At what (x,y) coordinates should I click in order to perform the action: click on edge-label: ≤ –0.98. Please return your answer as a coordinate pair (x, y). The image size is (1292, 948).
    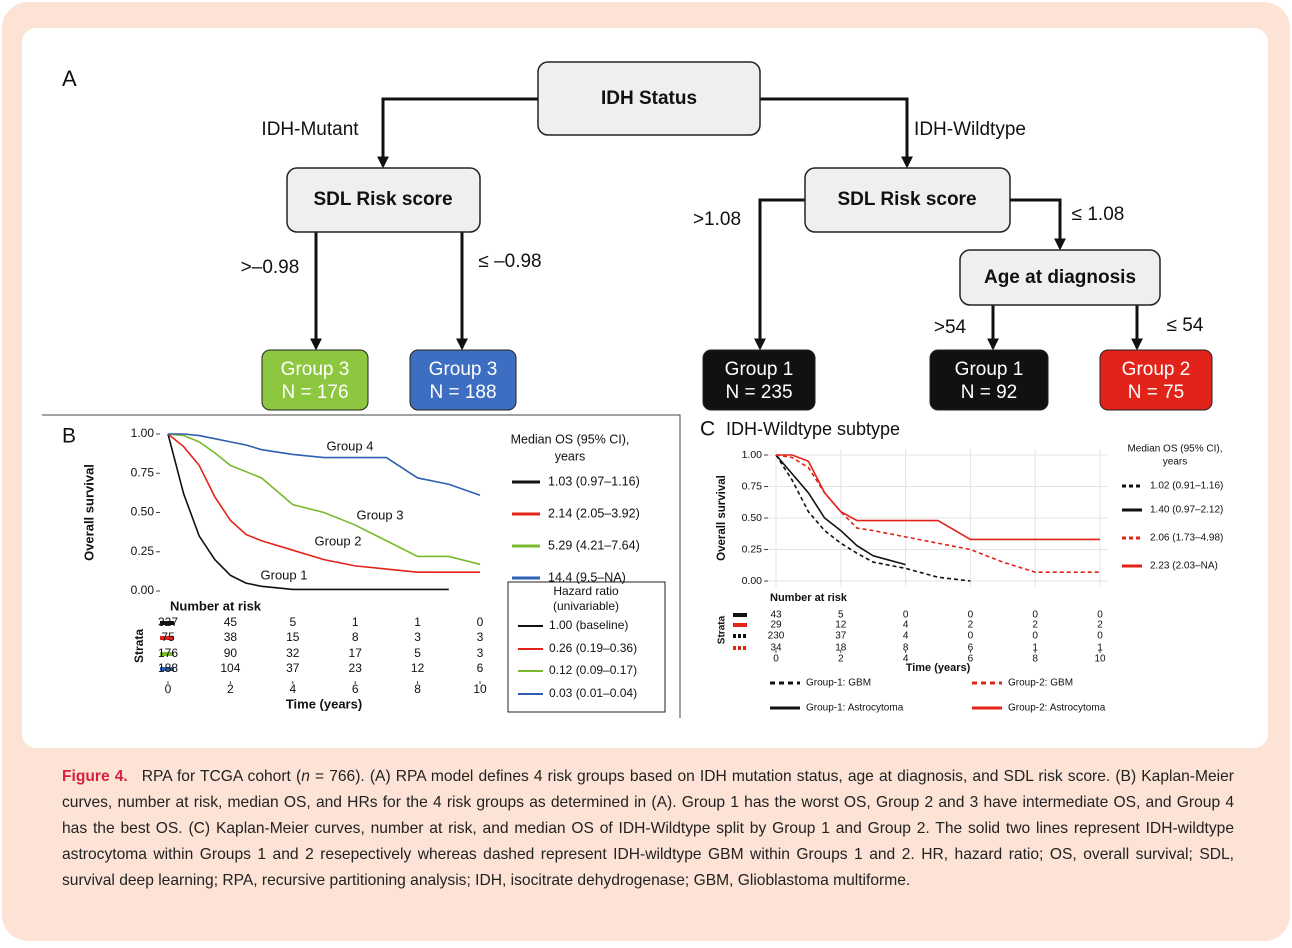
    Looking at the image, I should click on (509, 261).